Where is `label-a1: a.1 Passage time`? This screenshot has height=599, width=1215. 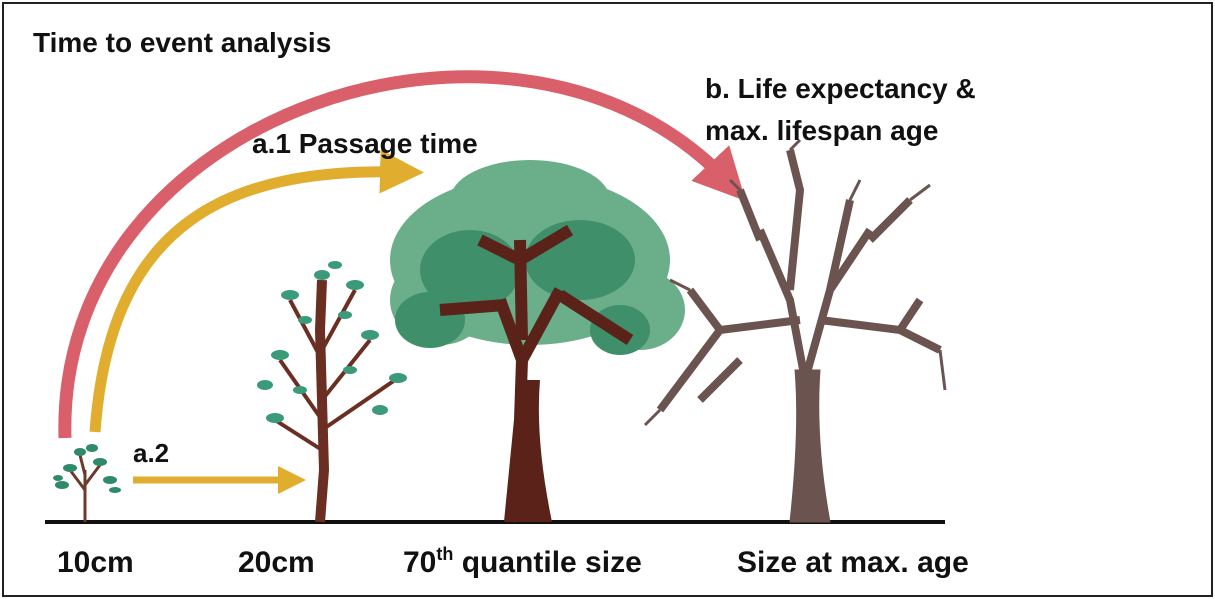 label-a1: a.1 Passage time is located at coordinates (365, 143).